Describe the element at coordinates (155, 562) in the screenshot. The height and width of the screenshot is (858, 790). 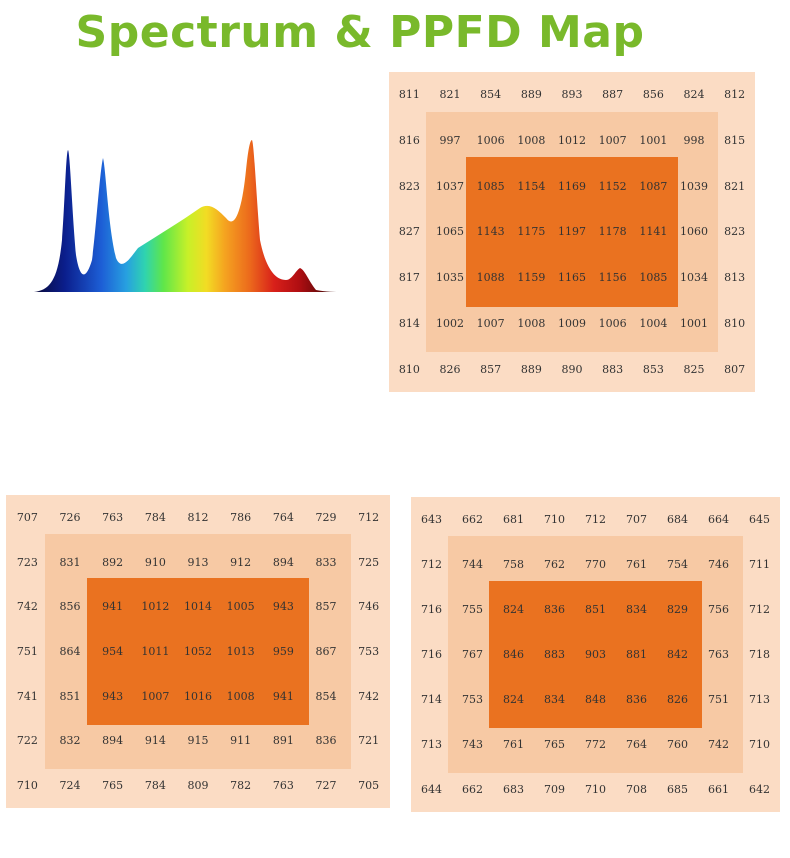
I see `ppfd-value: 910` at that location.